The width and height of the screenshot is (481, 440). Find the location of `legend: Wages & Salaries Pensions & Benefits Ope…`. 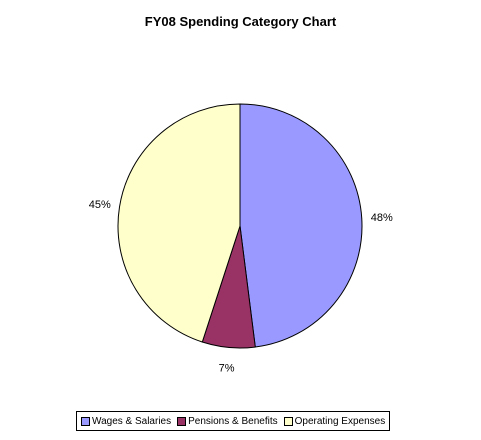

legend: Wages & Salaries Pensions & Benefits Ope… is located at coordinates (233, 421).